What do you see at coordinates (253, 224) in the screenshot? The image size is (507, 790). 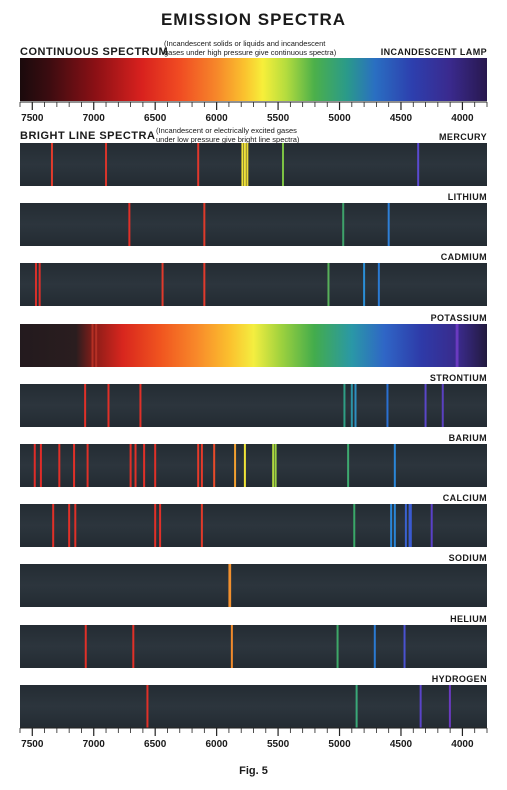 I see `spectrum-strip-lithium` at bounding box center [253, 224].